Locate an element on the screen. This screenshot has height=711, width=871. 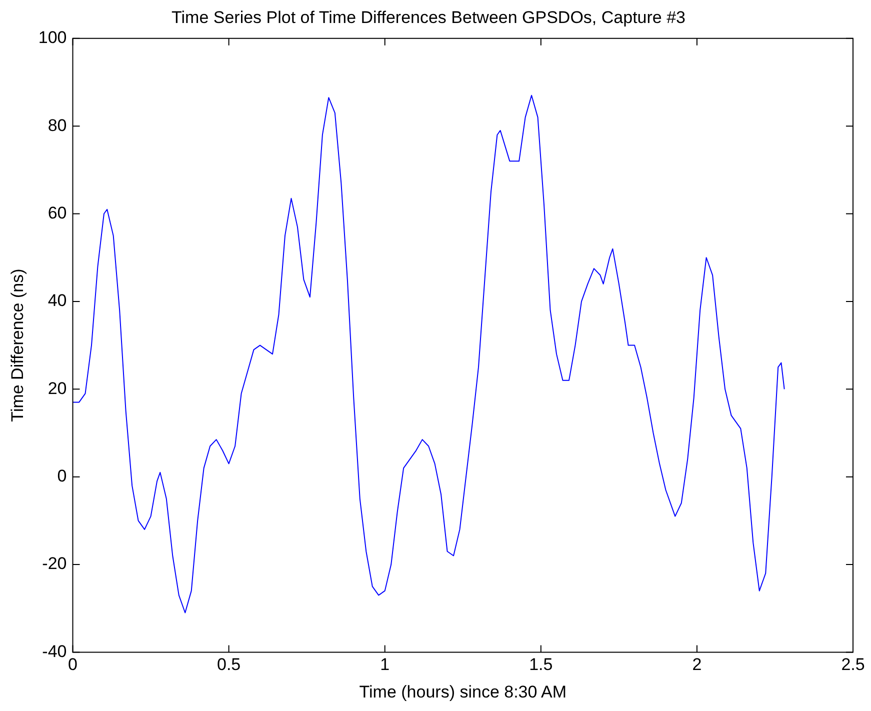
y-tick-label: 40 is located at coordinates (57, 300).